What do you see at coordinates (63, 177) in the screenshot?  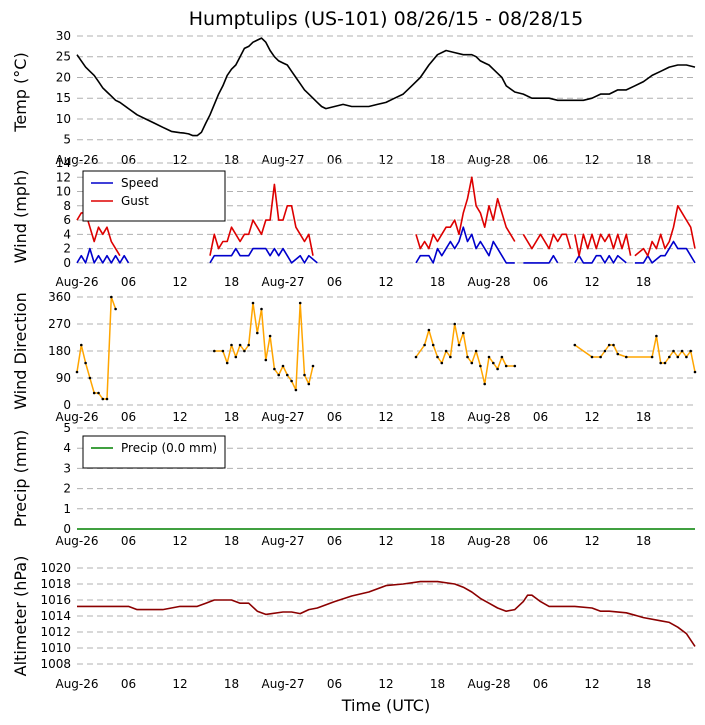 I see `y-tick-label: 12` at bounding box center [63, 177].